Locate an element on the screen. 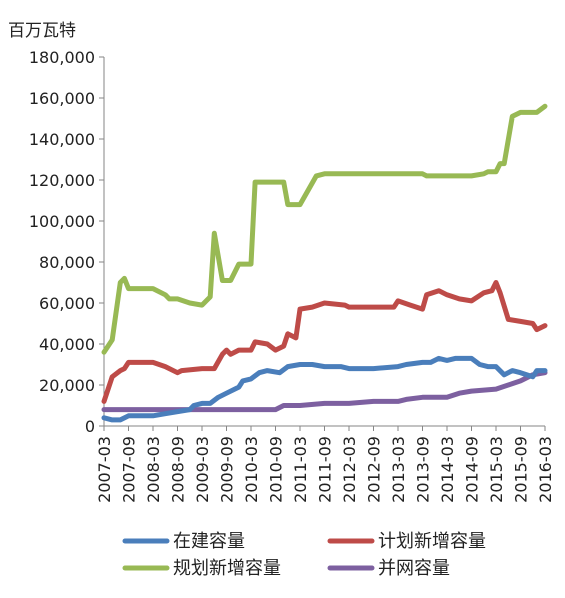 The width and height of the screenshot is (565, 598). x-tick-label: 2015-03 is located at coordinates (496, 469).